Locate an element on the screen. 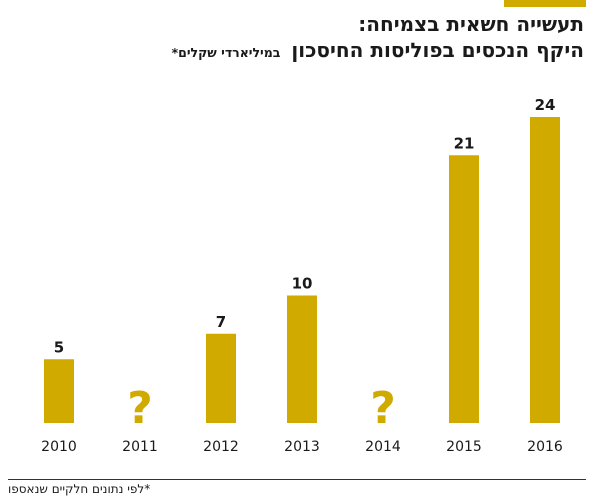  bar-group-2013: 10 2013 is located at coordinates (302, 365).